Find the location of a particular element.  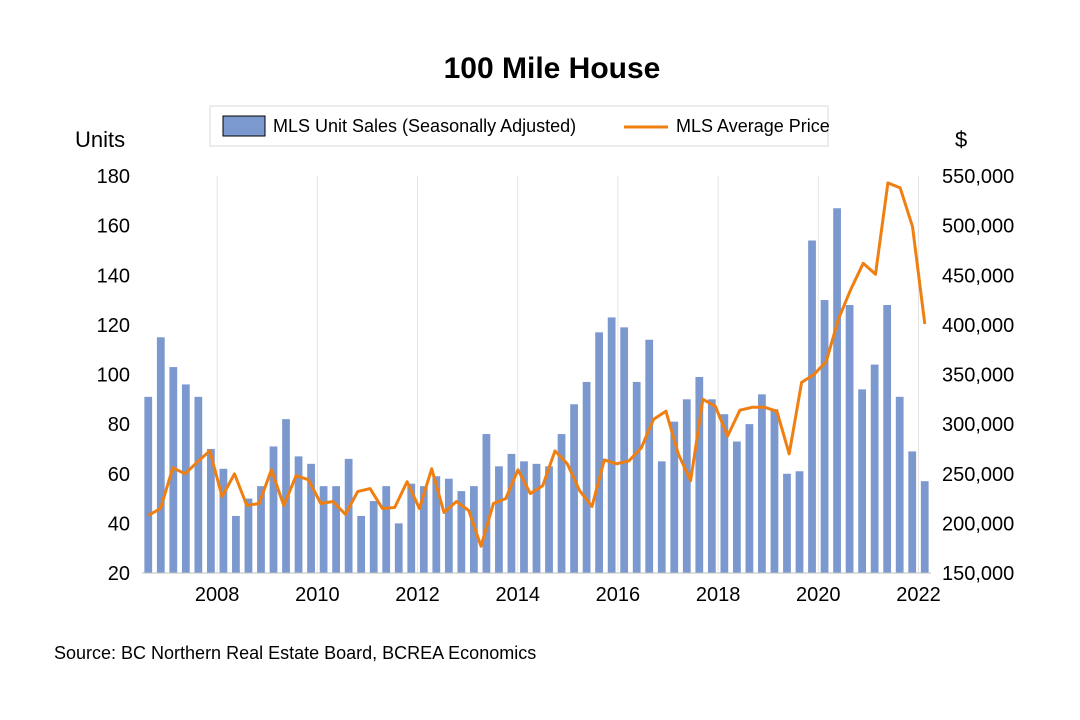

right-tick-label: 250,000 is located at coordinates (978, 475).